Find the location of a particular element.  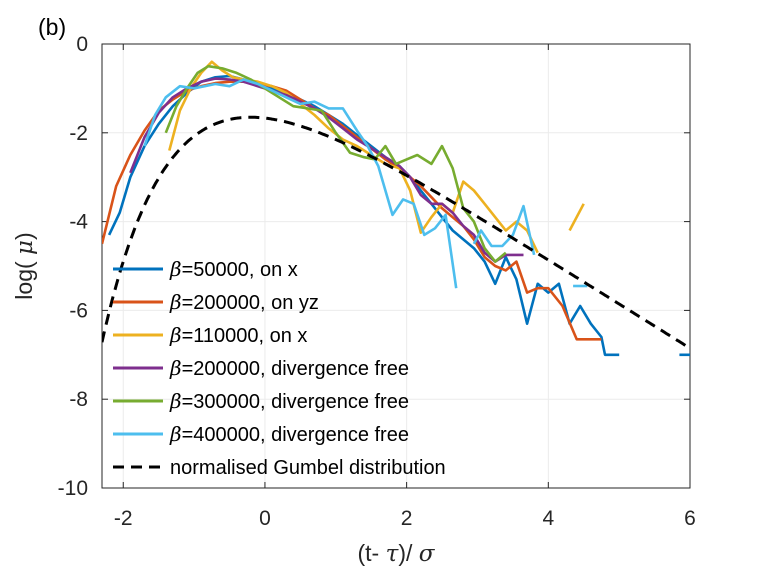

y-tick-label: -6 is located at coordinates (78, 310).